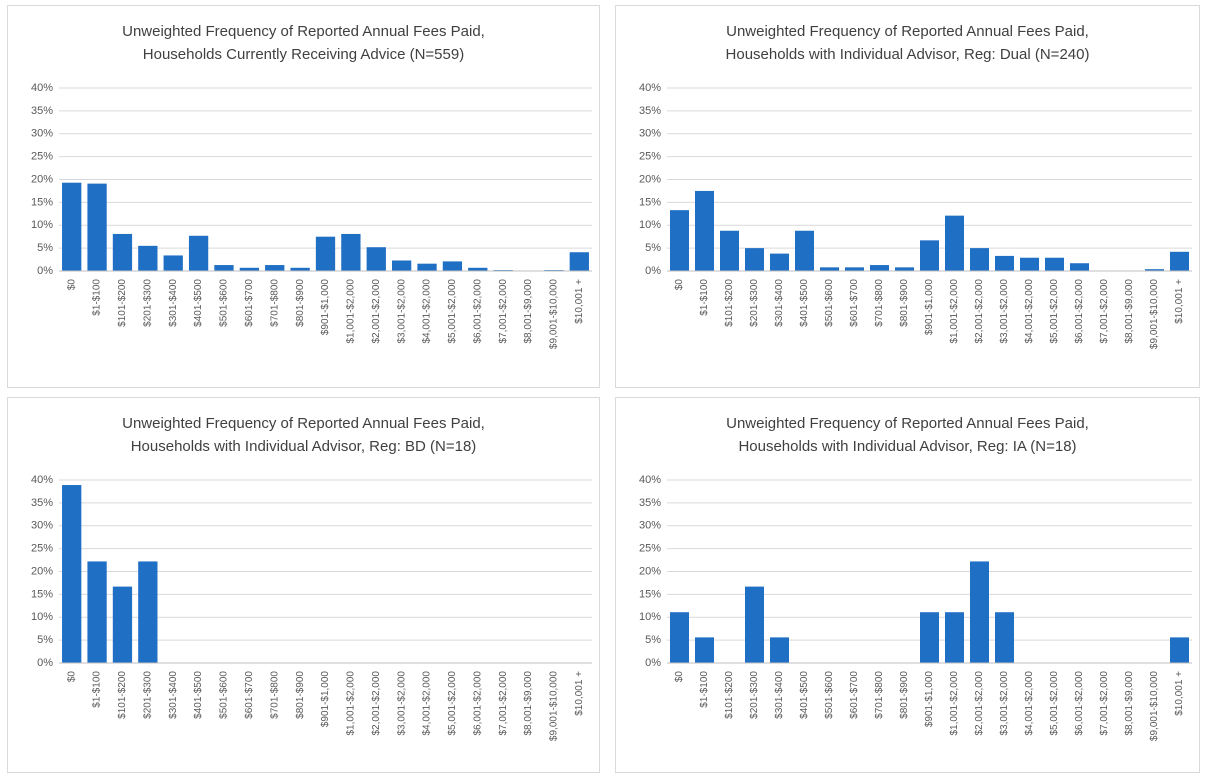 The height and width of the screenshot is (778, 1207). I want to click on y-tick-label: 40%, so click(650, 480).